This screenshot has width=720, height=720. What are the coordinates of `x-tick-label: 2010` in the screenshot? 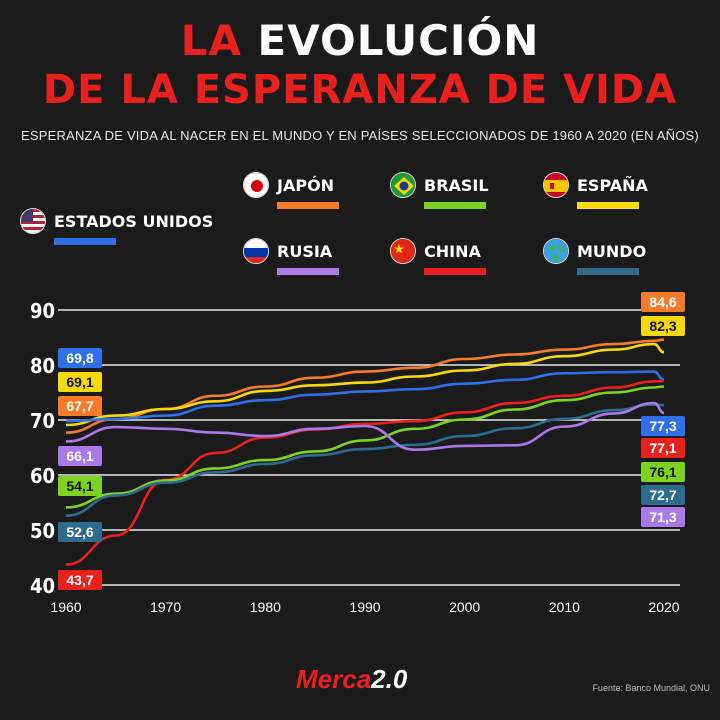 It's located at (564, 607).